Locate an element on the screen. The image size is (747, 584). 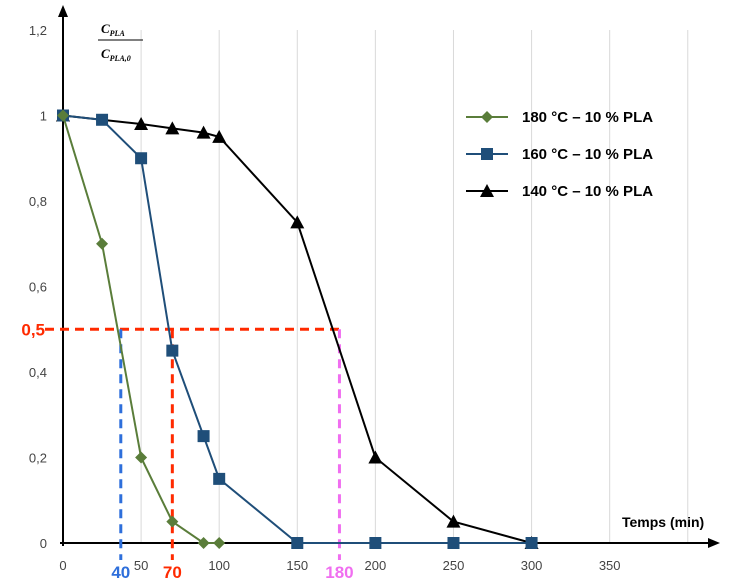
y-tick-labels: 0 0,2 0,4 0,6 0,8 1 1,2 is located at coordinates (38, 287).